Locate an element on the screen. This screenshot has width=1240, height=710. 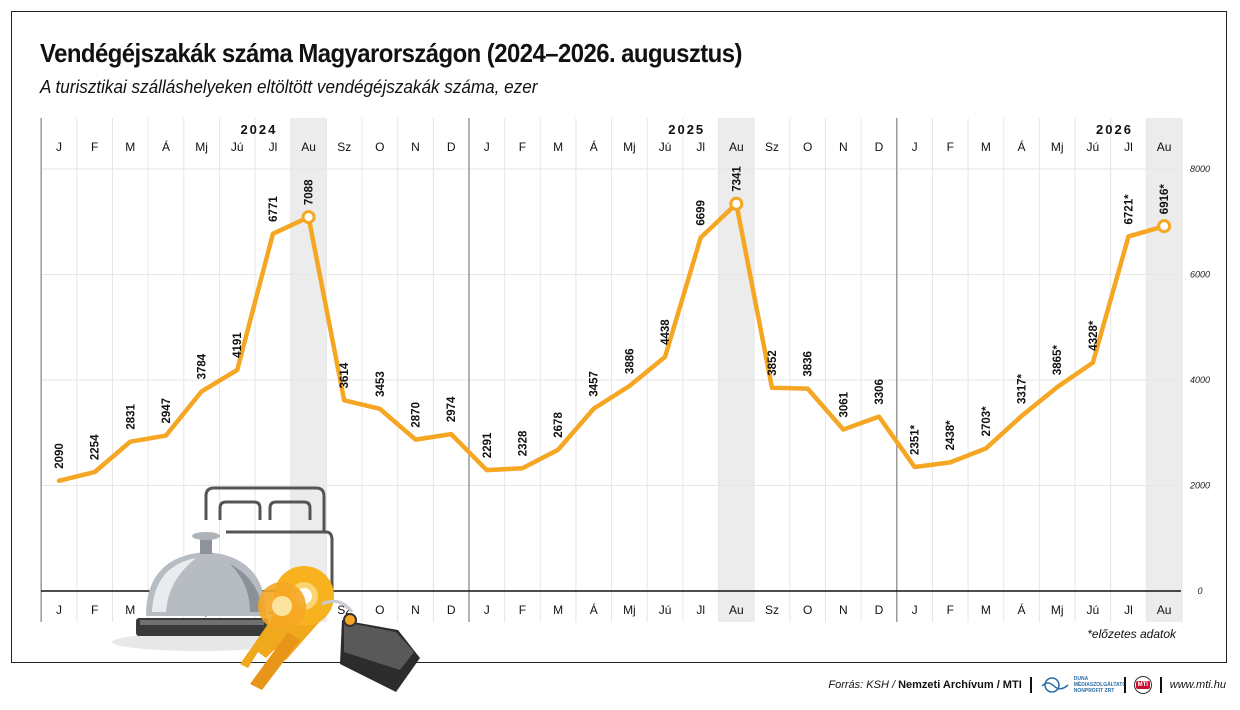
duna-logo: DUNA MÉDIASZOLGÁLTATÓ NONPROFIT ZRT is located at coordinates (1083, 685).